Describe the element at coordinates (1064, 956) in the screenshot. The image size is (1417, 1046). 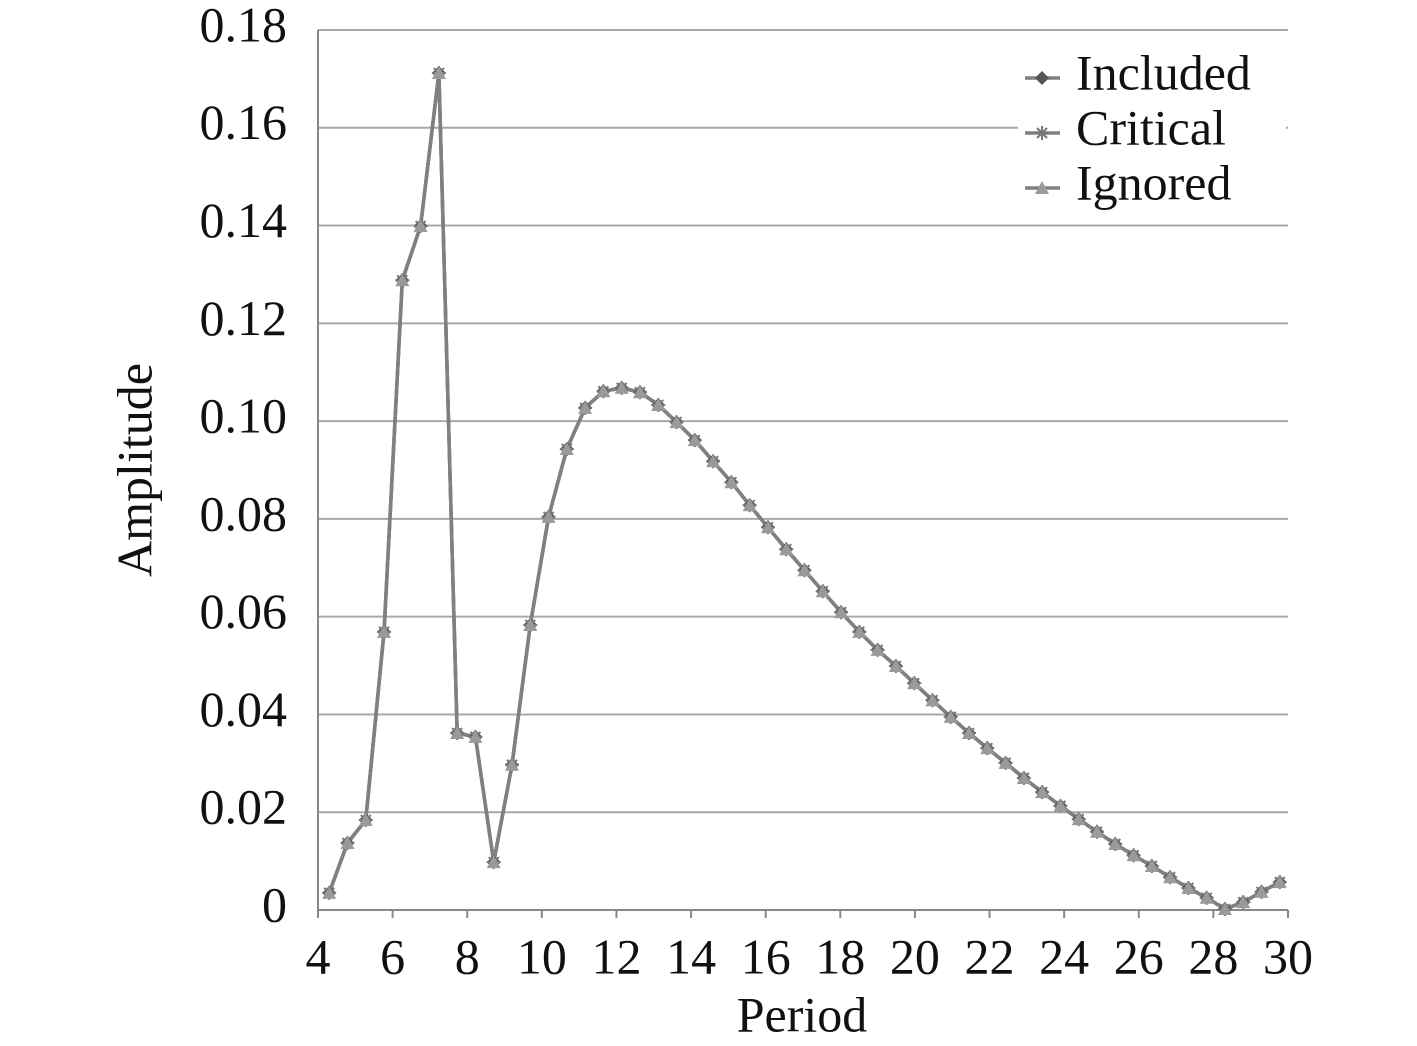
I see `x-tick-label: 24` at that location.